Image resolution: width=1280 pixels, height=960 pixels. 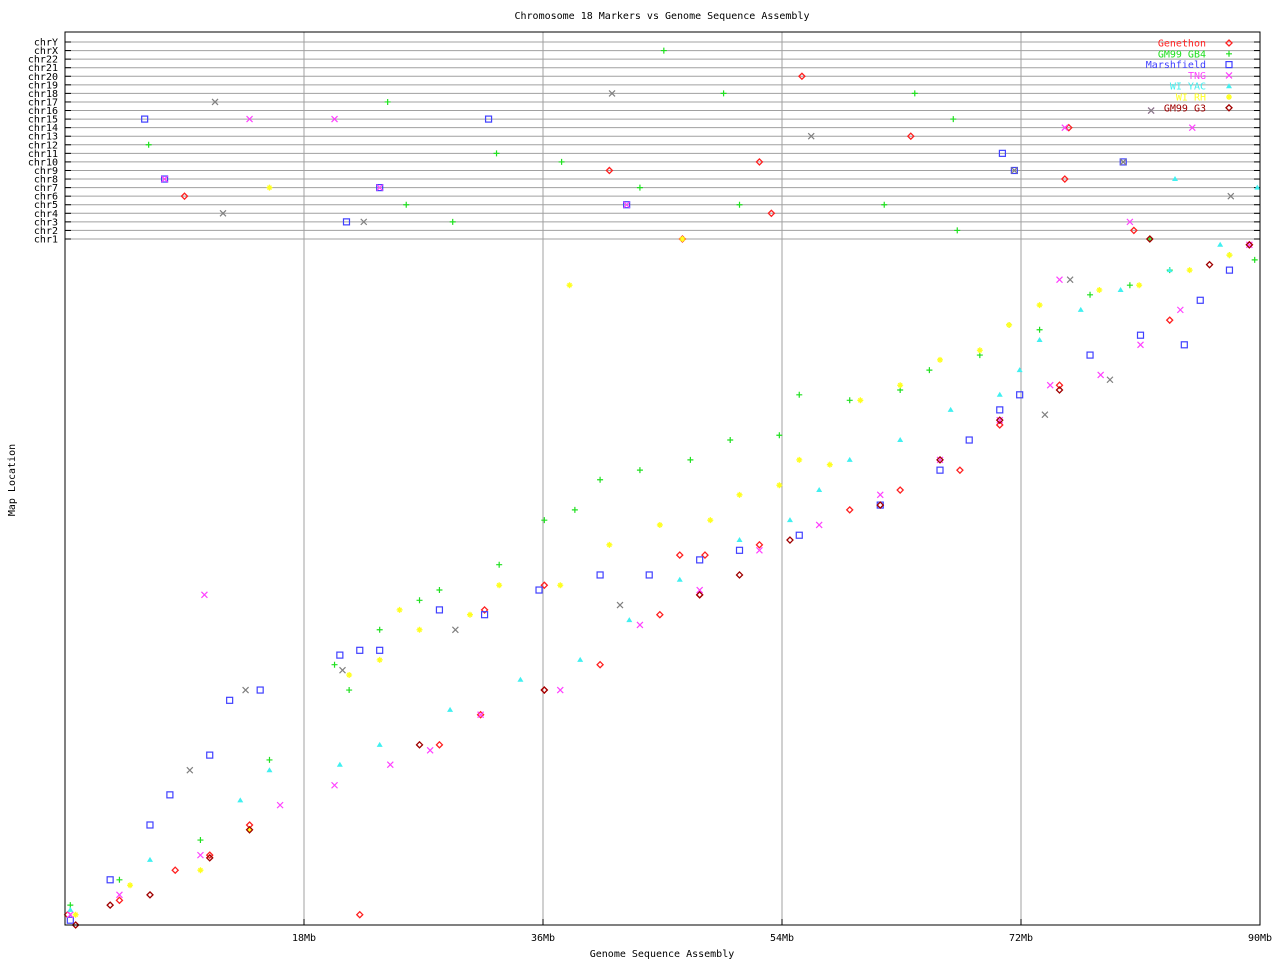 I want to click on y-tick-label: chr7, so click(x=46, y=188).